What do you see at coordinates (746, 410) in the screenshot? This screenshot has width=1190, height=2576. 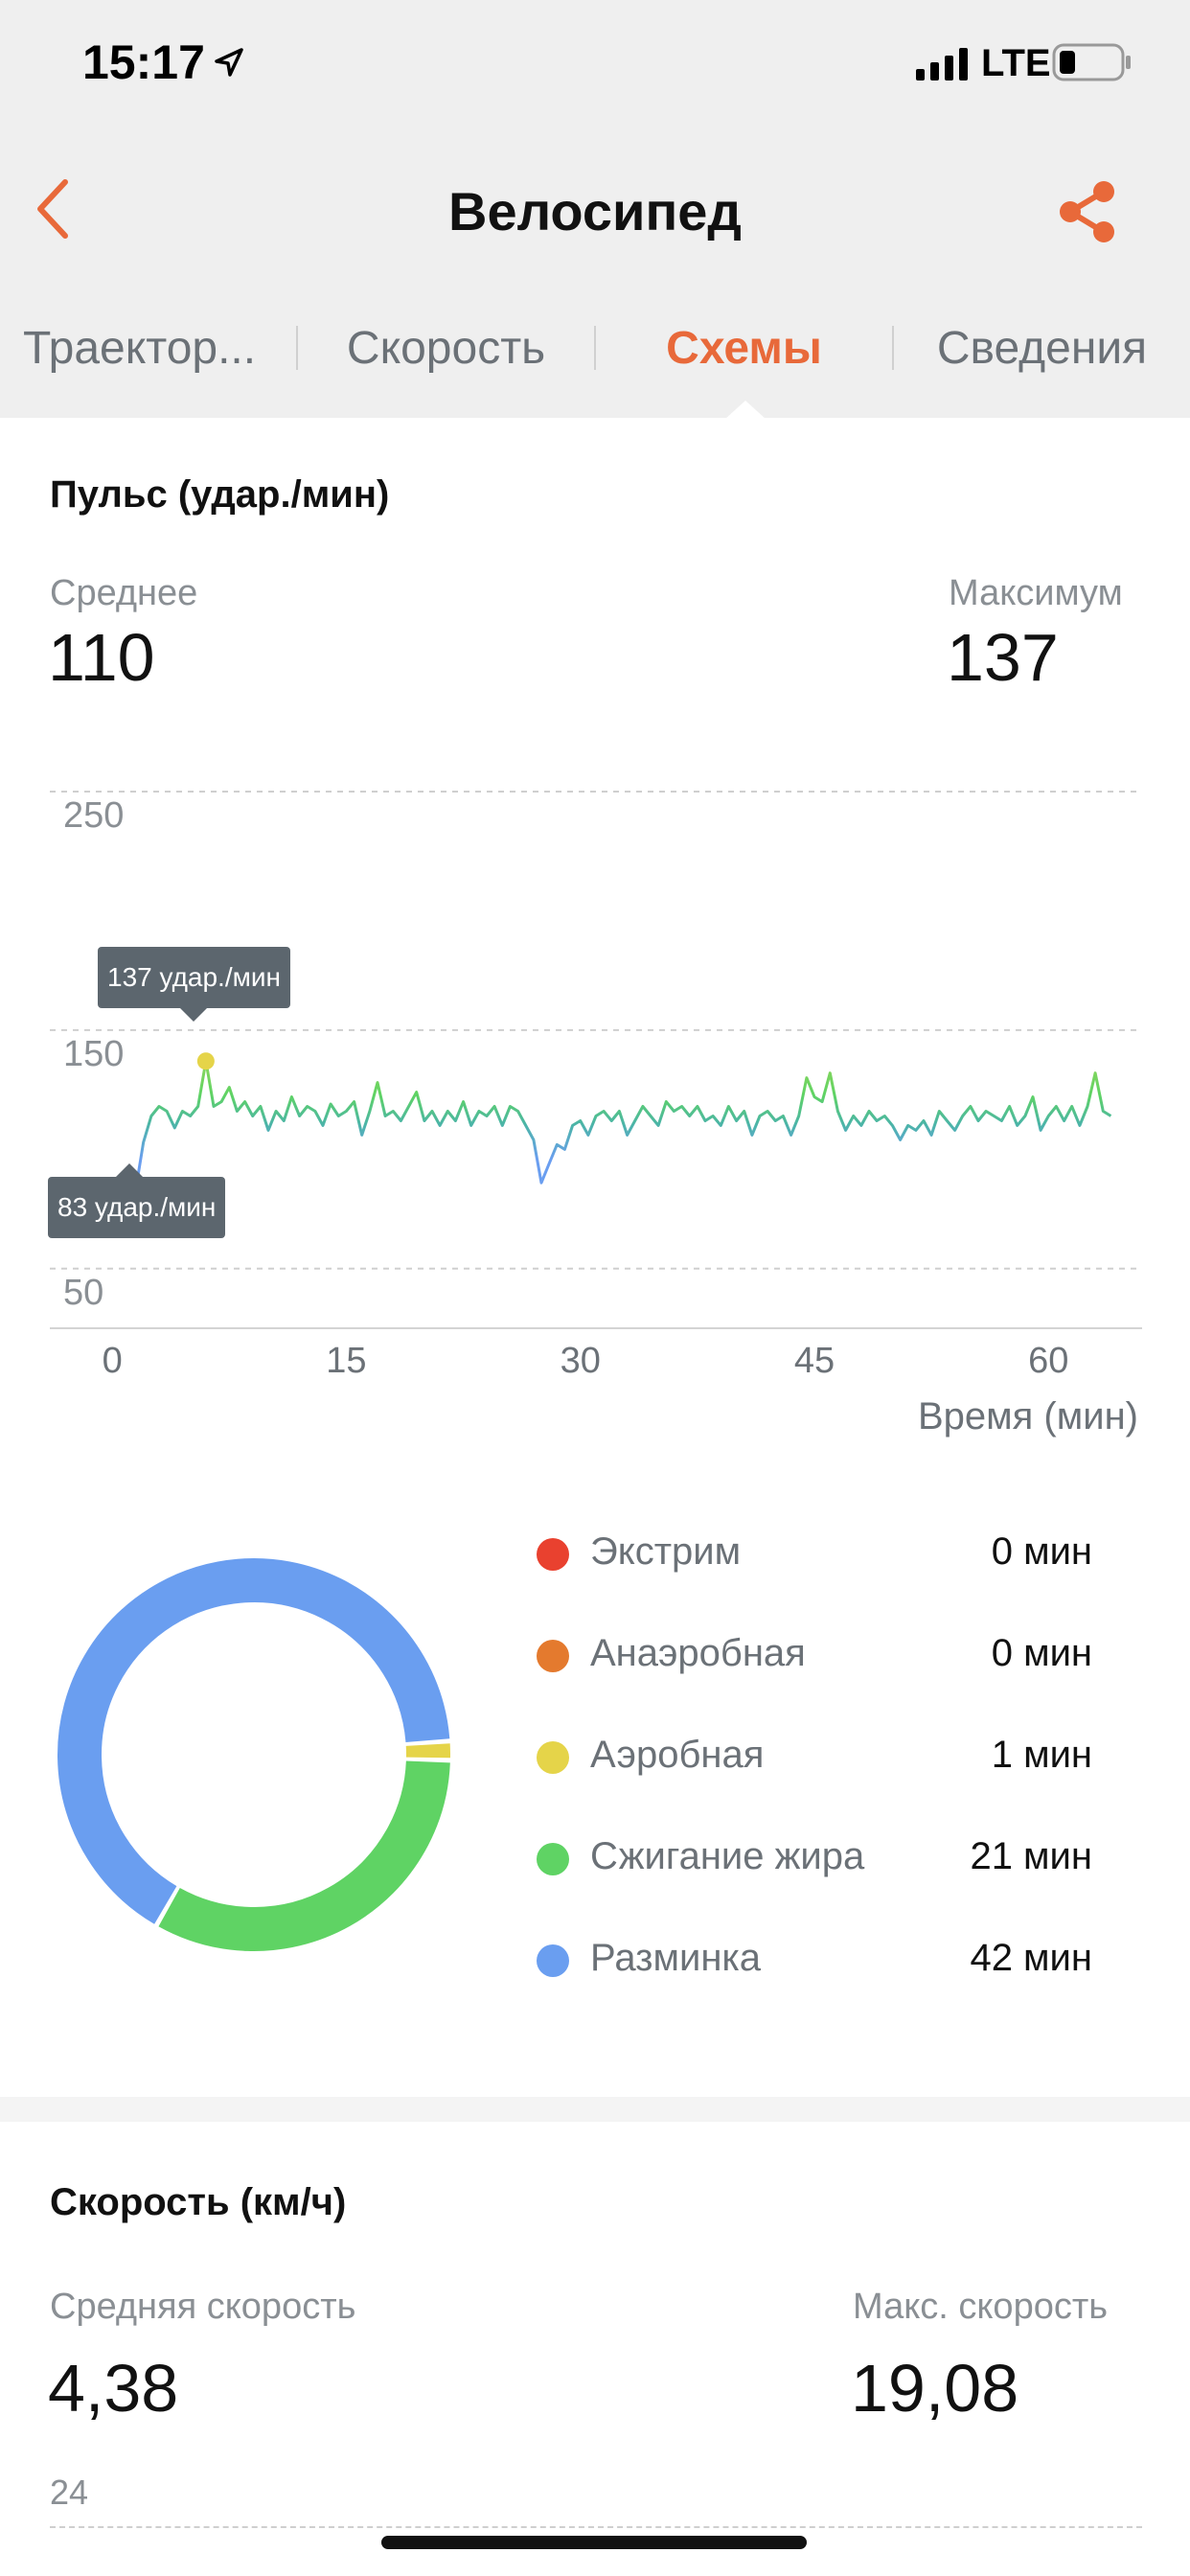 I see `active-tab-indicator` at bounding box center [746, 410].